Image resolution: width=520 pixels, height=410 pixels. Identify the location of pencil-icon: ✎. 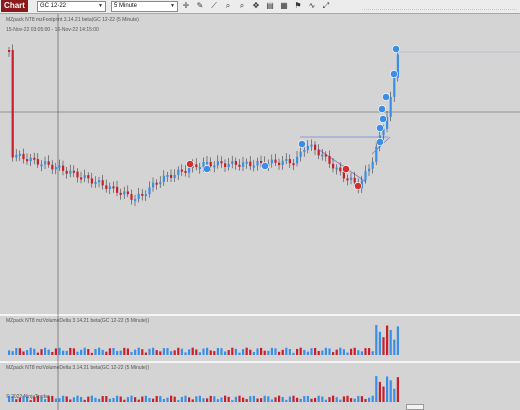
(200, 6).